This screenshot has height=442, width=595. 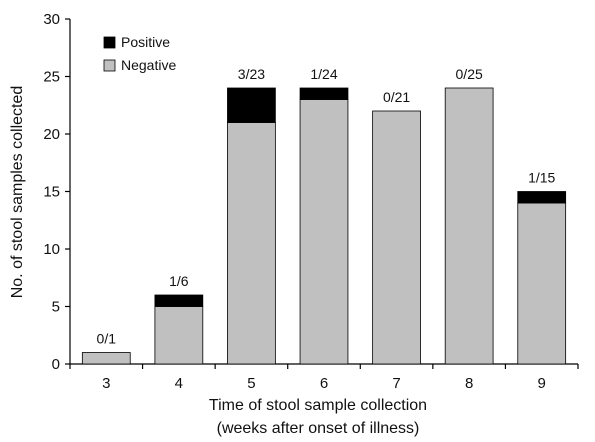 I want to click on x-tick-label: 3, so click(x=106, y=383).